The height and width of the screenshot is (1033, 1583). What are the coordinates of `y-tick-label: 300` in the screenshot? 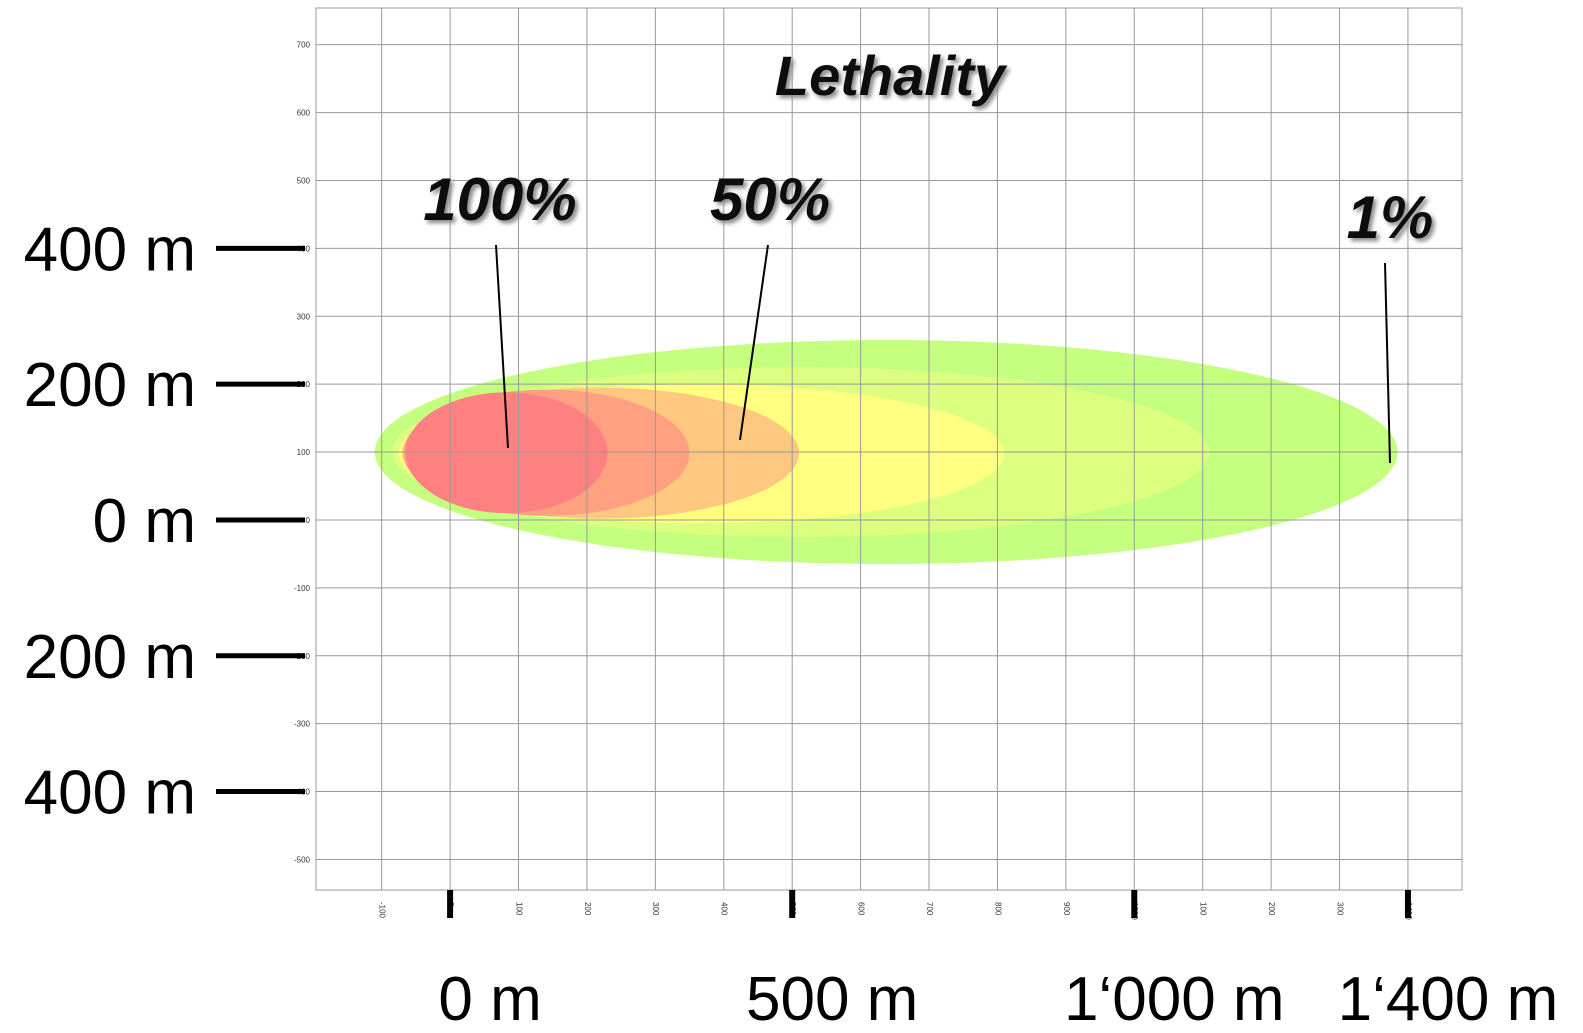 It's located at (304, 316).